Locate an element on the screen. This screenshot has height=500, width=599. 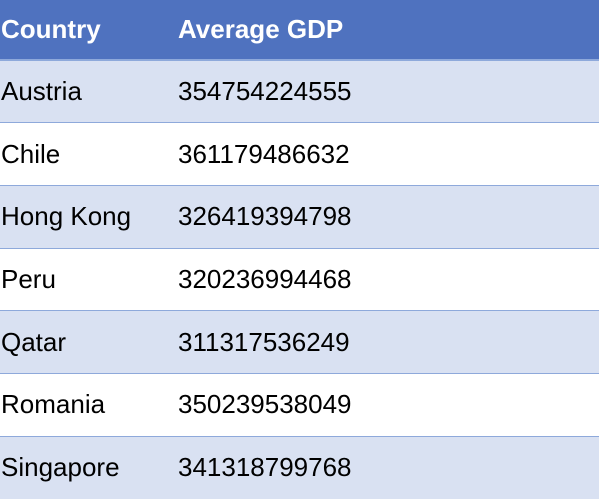
header-row: Country Average GDP is located at coordinates (299, 30).